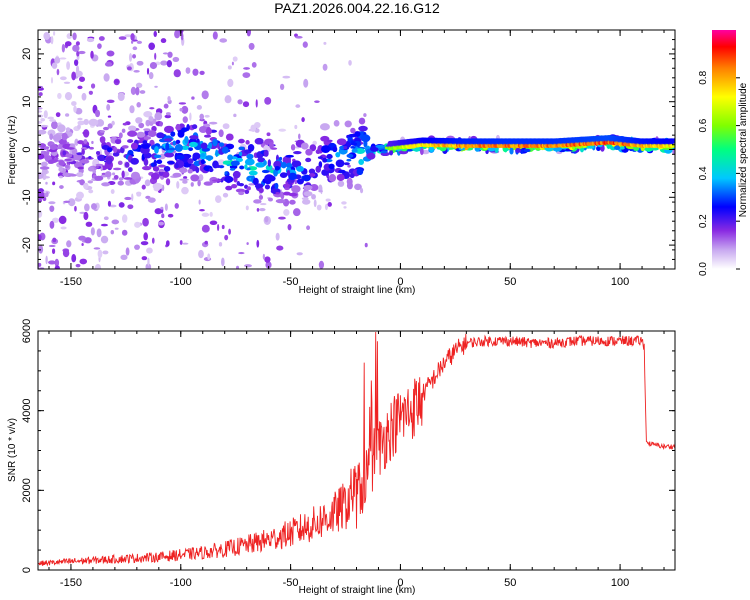 The width and height of the screenshot is (750, 600). What do you see at coordinates (510, 583) in the screenshot?
I see `x-tick-label: 50` at bounding box center [510, 583].